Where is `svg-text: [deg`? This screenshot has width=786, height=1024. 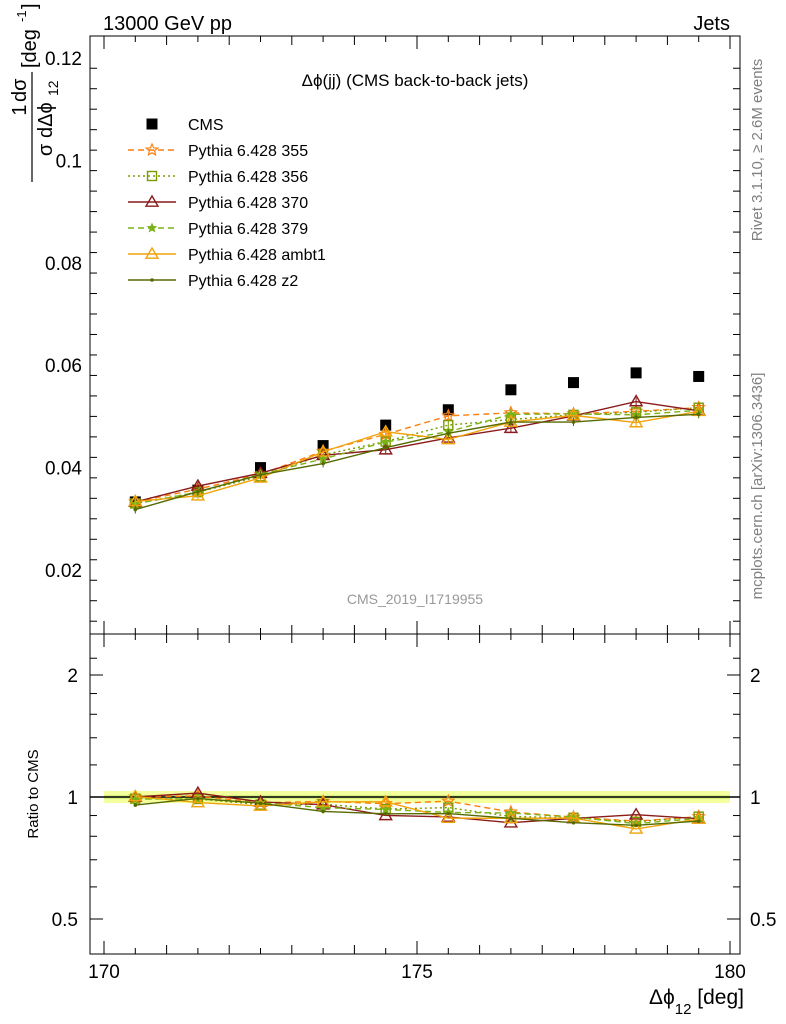
svg-text: [deg is located at coordinates (30, 48).